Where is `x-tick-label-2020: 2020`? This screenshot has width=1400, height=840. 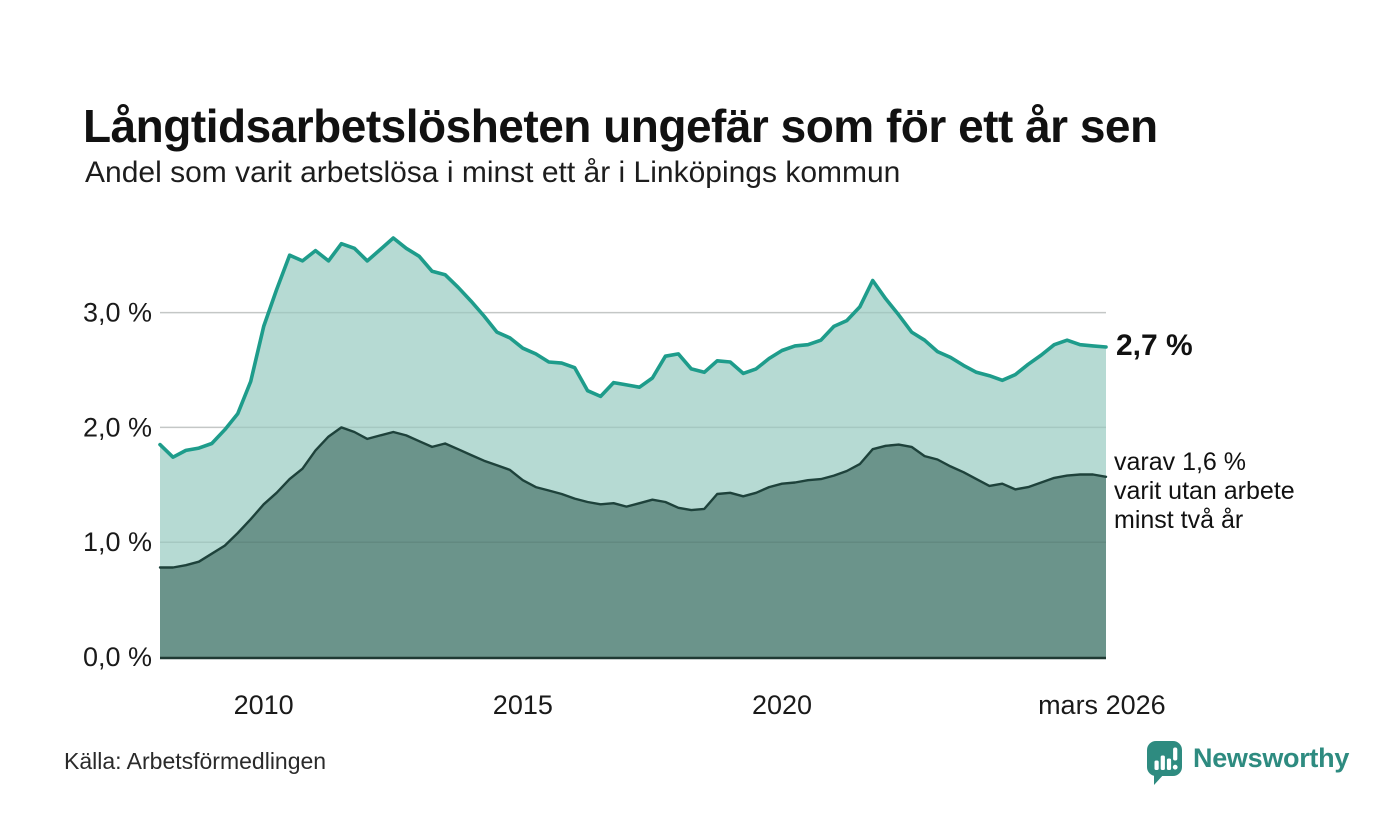 x-tick-label-2020: 2020 is located at coordinates (782, 705).